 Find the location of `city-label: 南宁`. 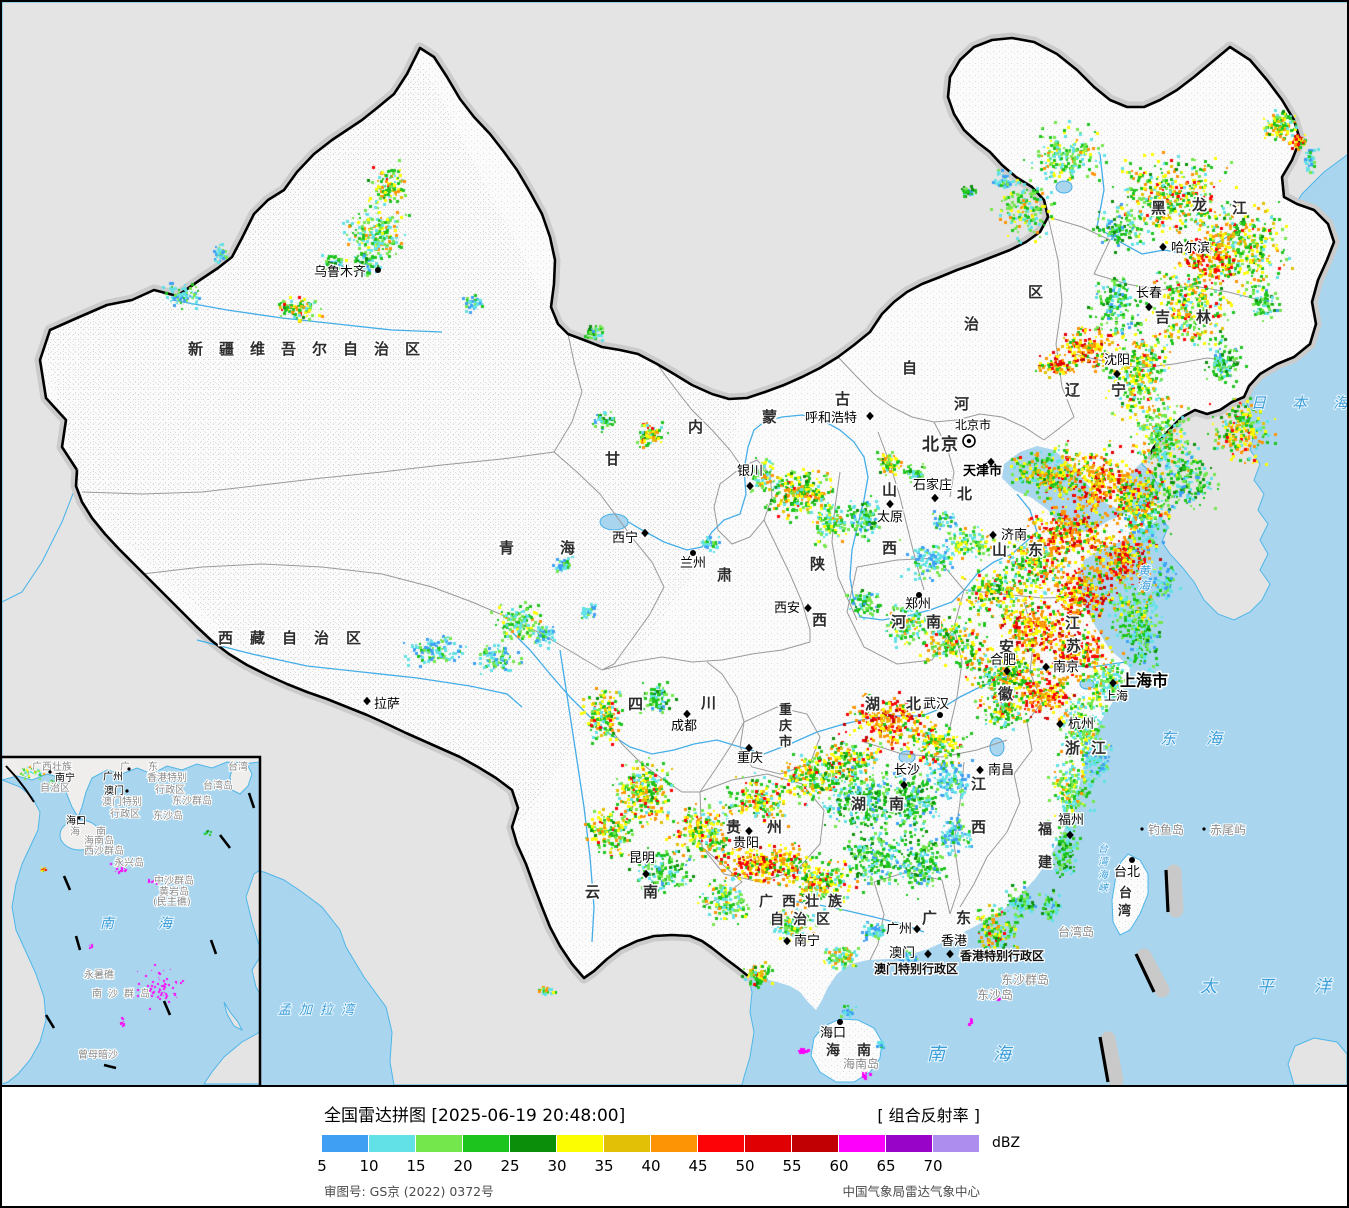

city-label: 南宁 is located at coordinates (807, 941).